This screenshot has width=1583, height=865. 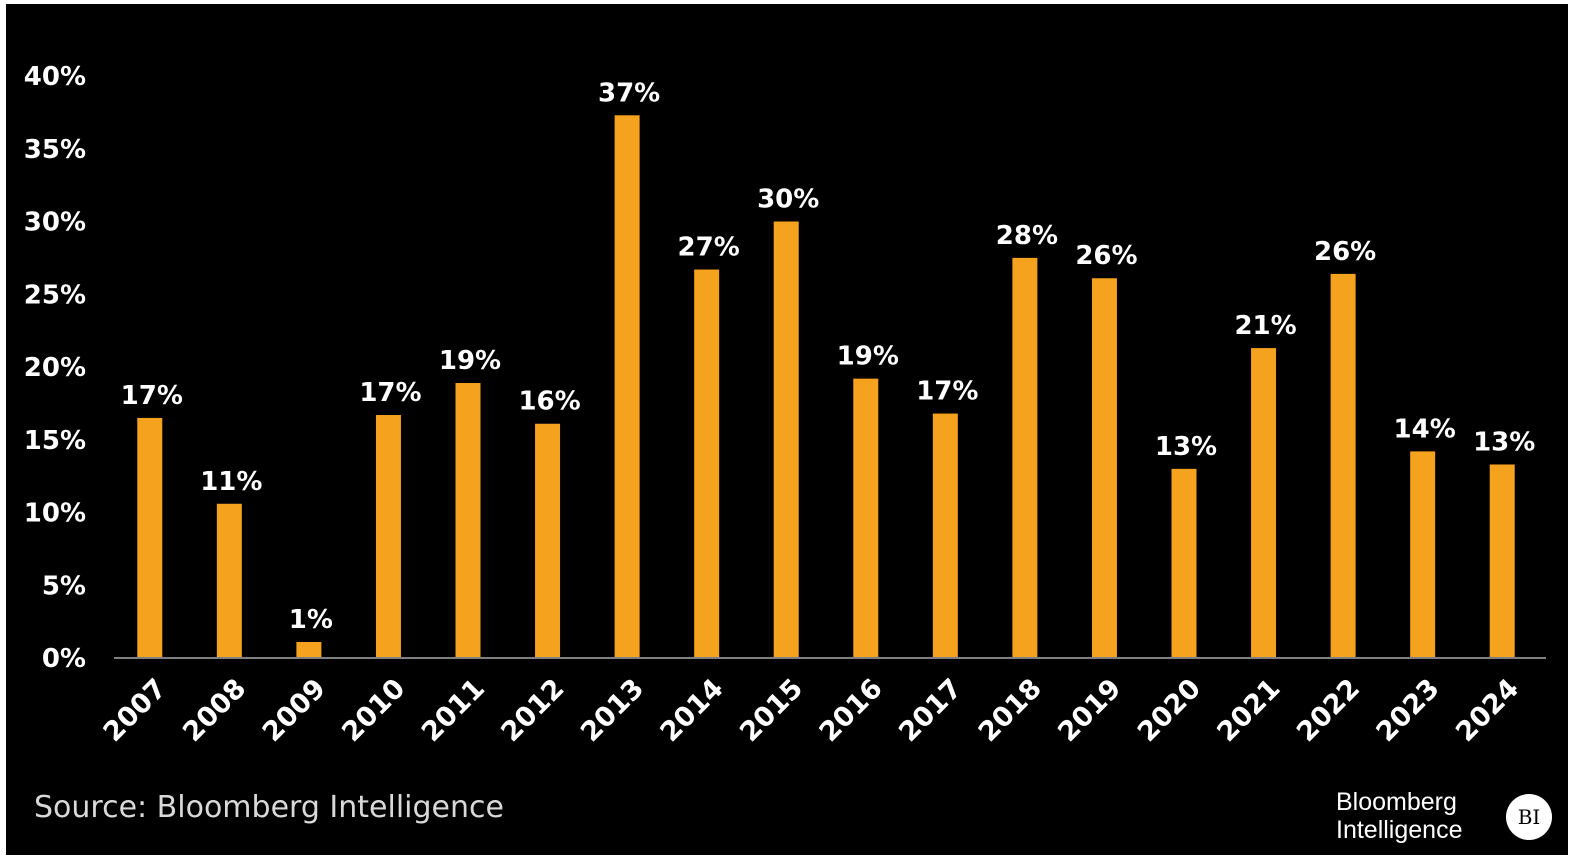 What do you see at coordinates (294, 710) in the screenshot?
I see `x-tick-label: 2009` at bounding box center [294, 710].